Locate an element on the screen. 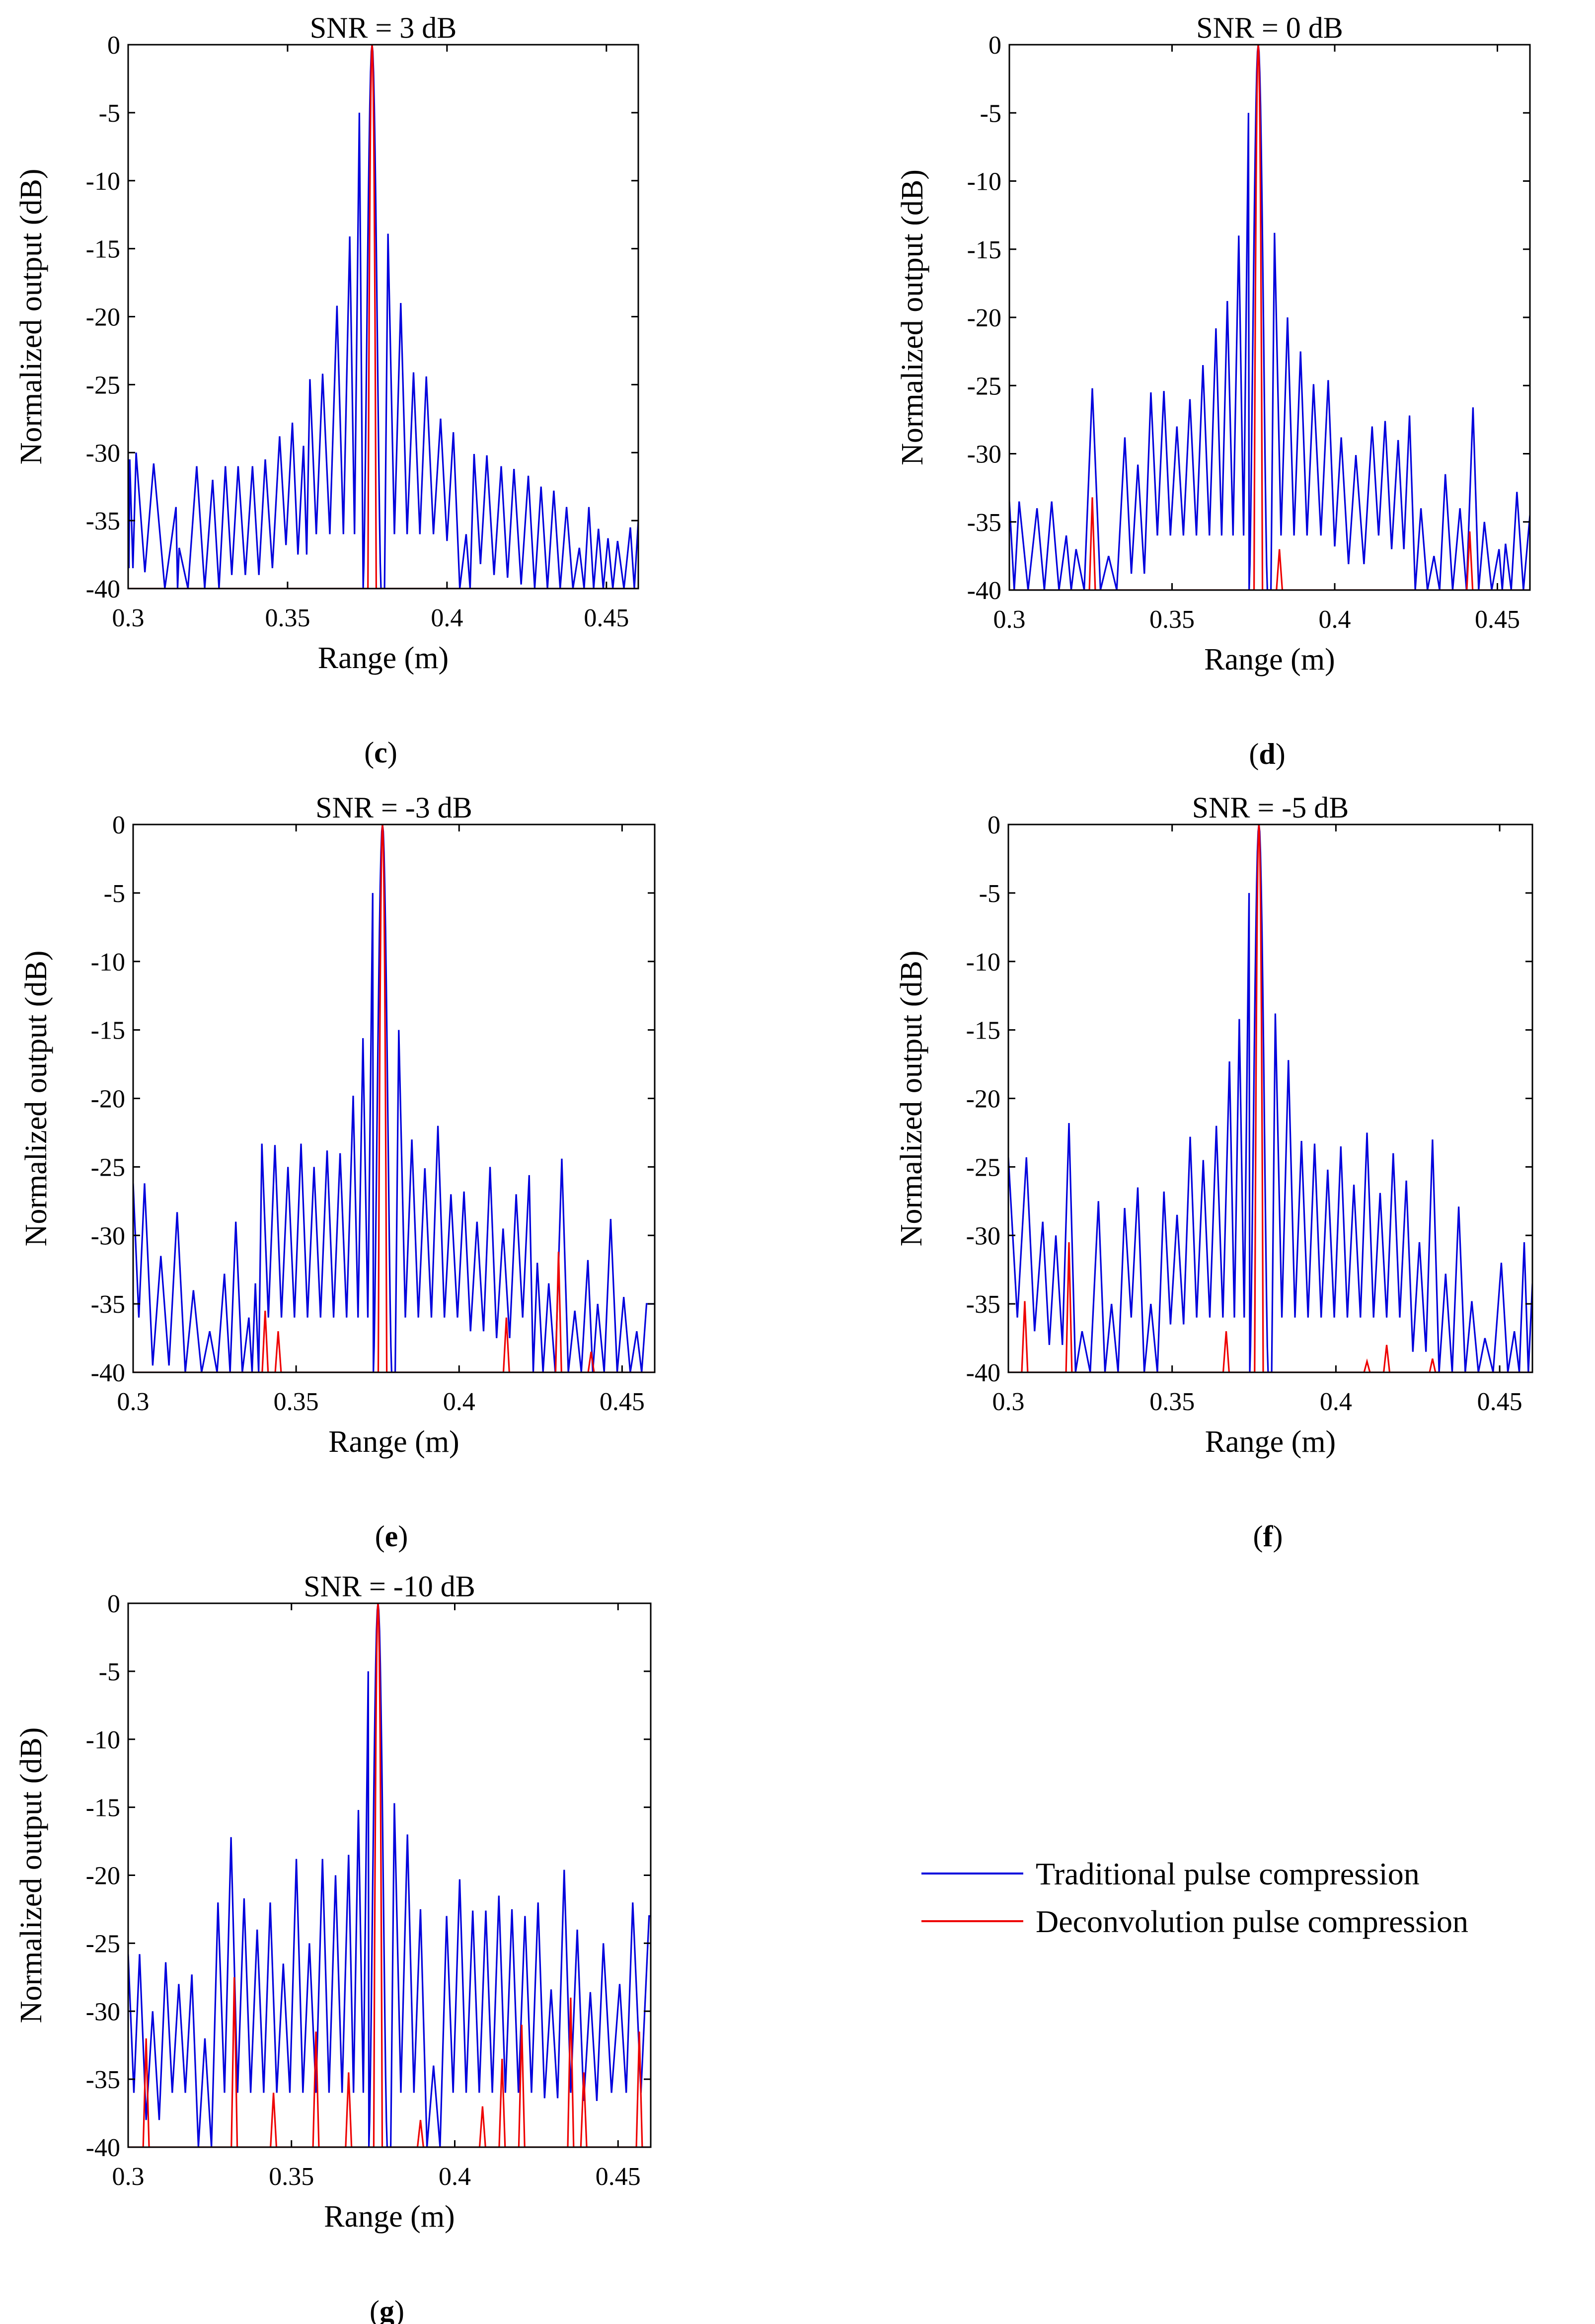  panel-label: (g) is located at coordinates (387, 2309).